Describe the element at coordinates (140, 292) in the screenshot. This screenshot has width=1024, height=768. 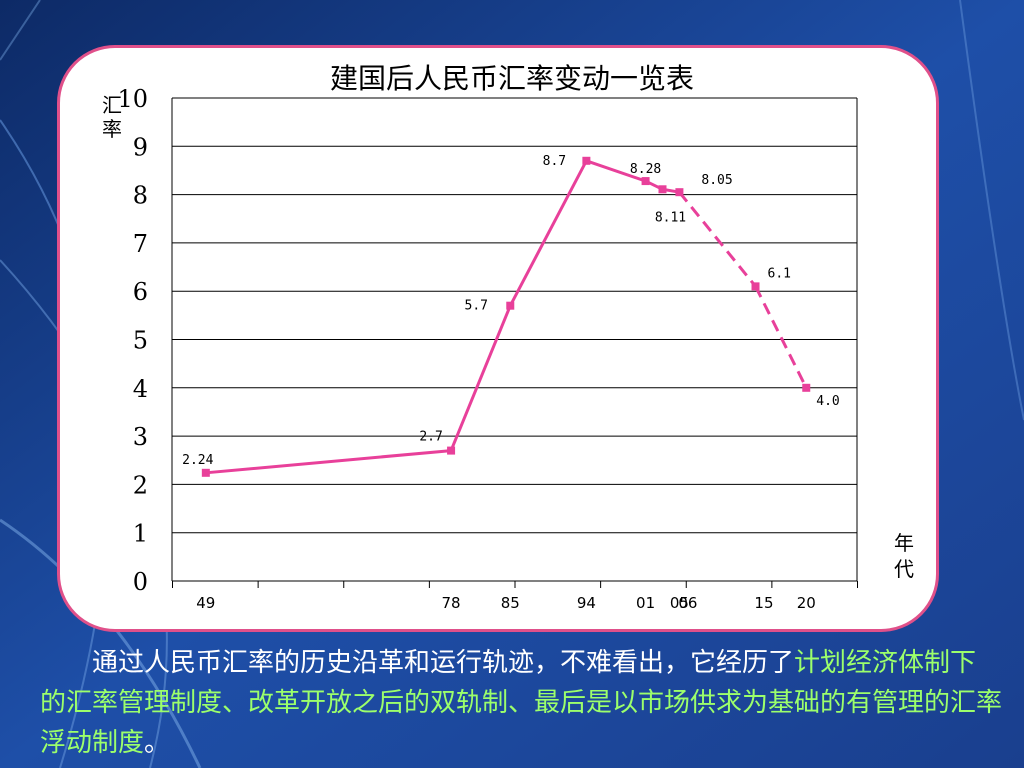
I see `y-tick-label-6: 6` at that location.